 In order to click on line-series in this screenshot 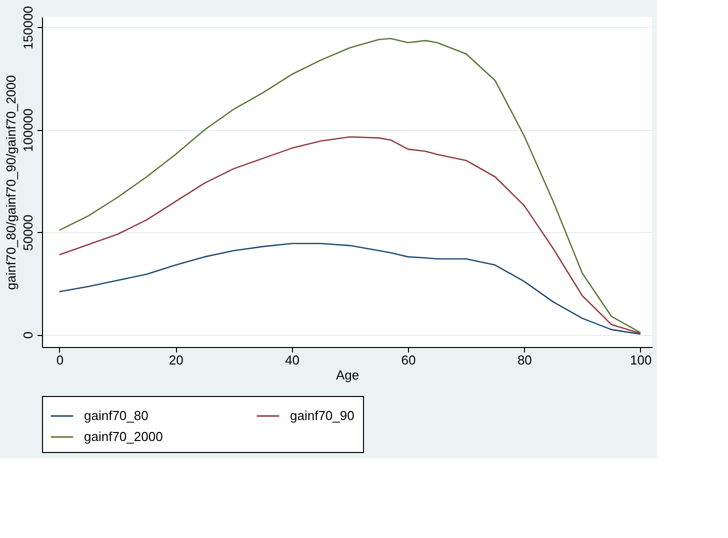, I will do `click(350, 288)`.